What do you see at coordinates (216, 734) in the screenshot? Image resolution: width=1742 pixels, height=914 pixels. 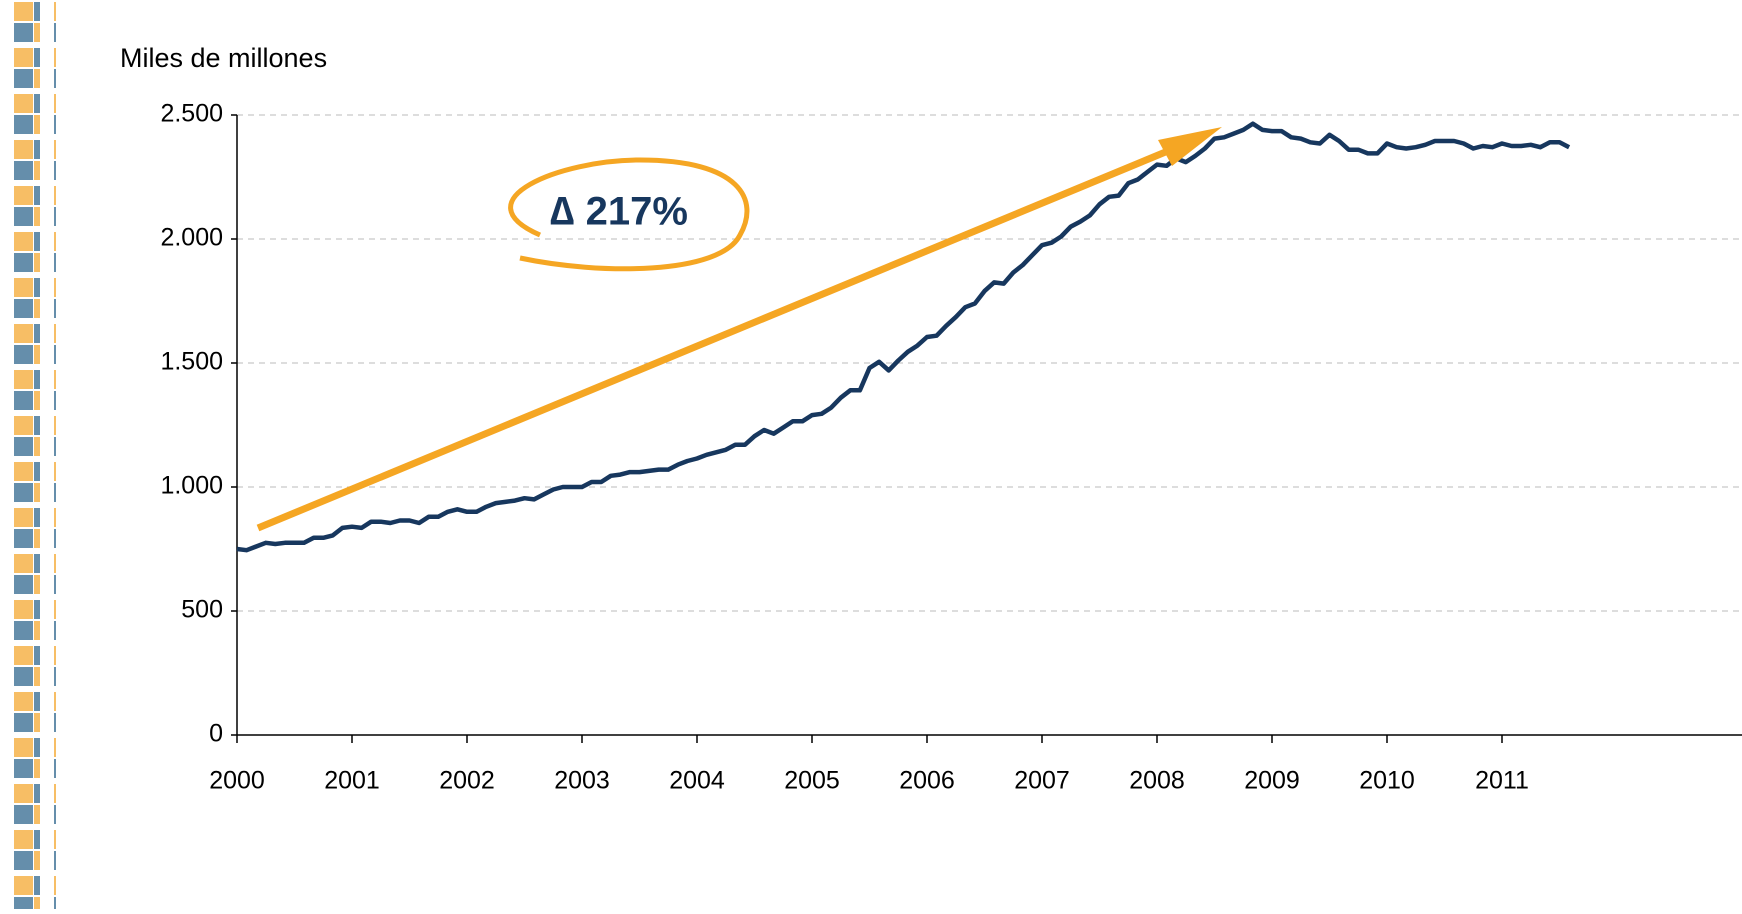 I see `y-tick-label: 0` at bounding box center [216, 734].